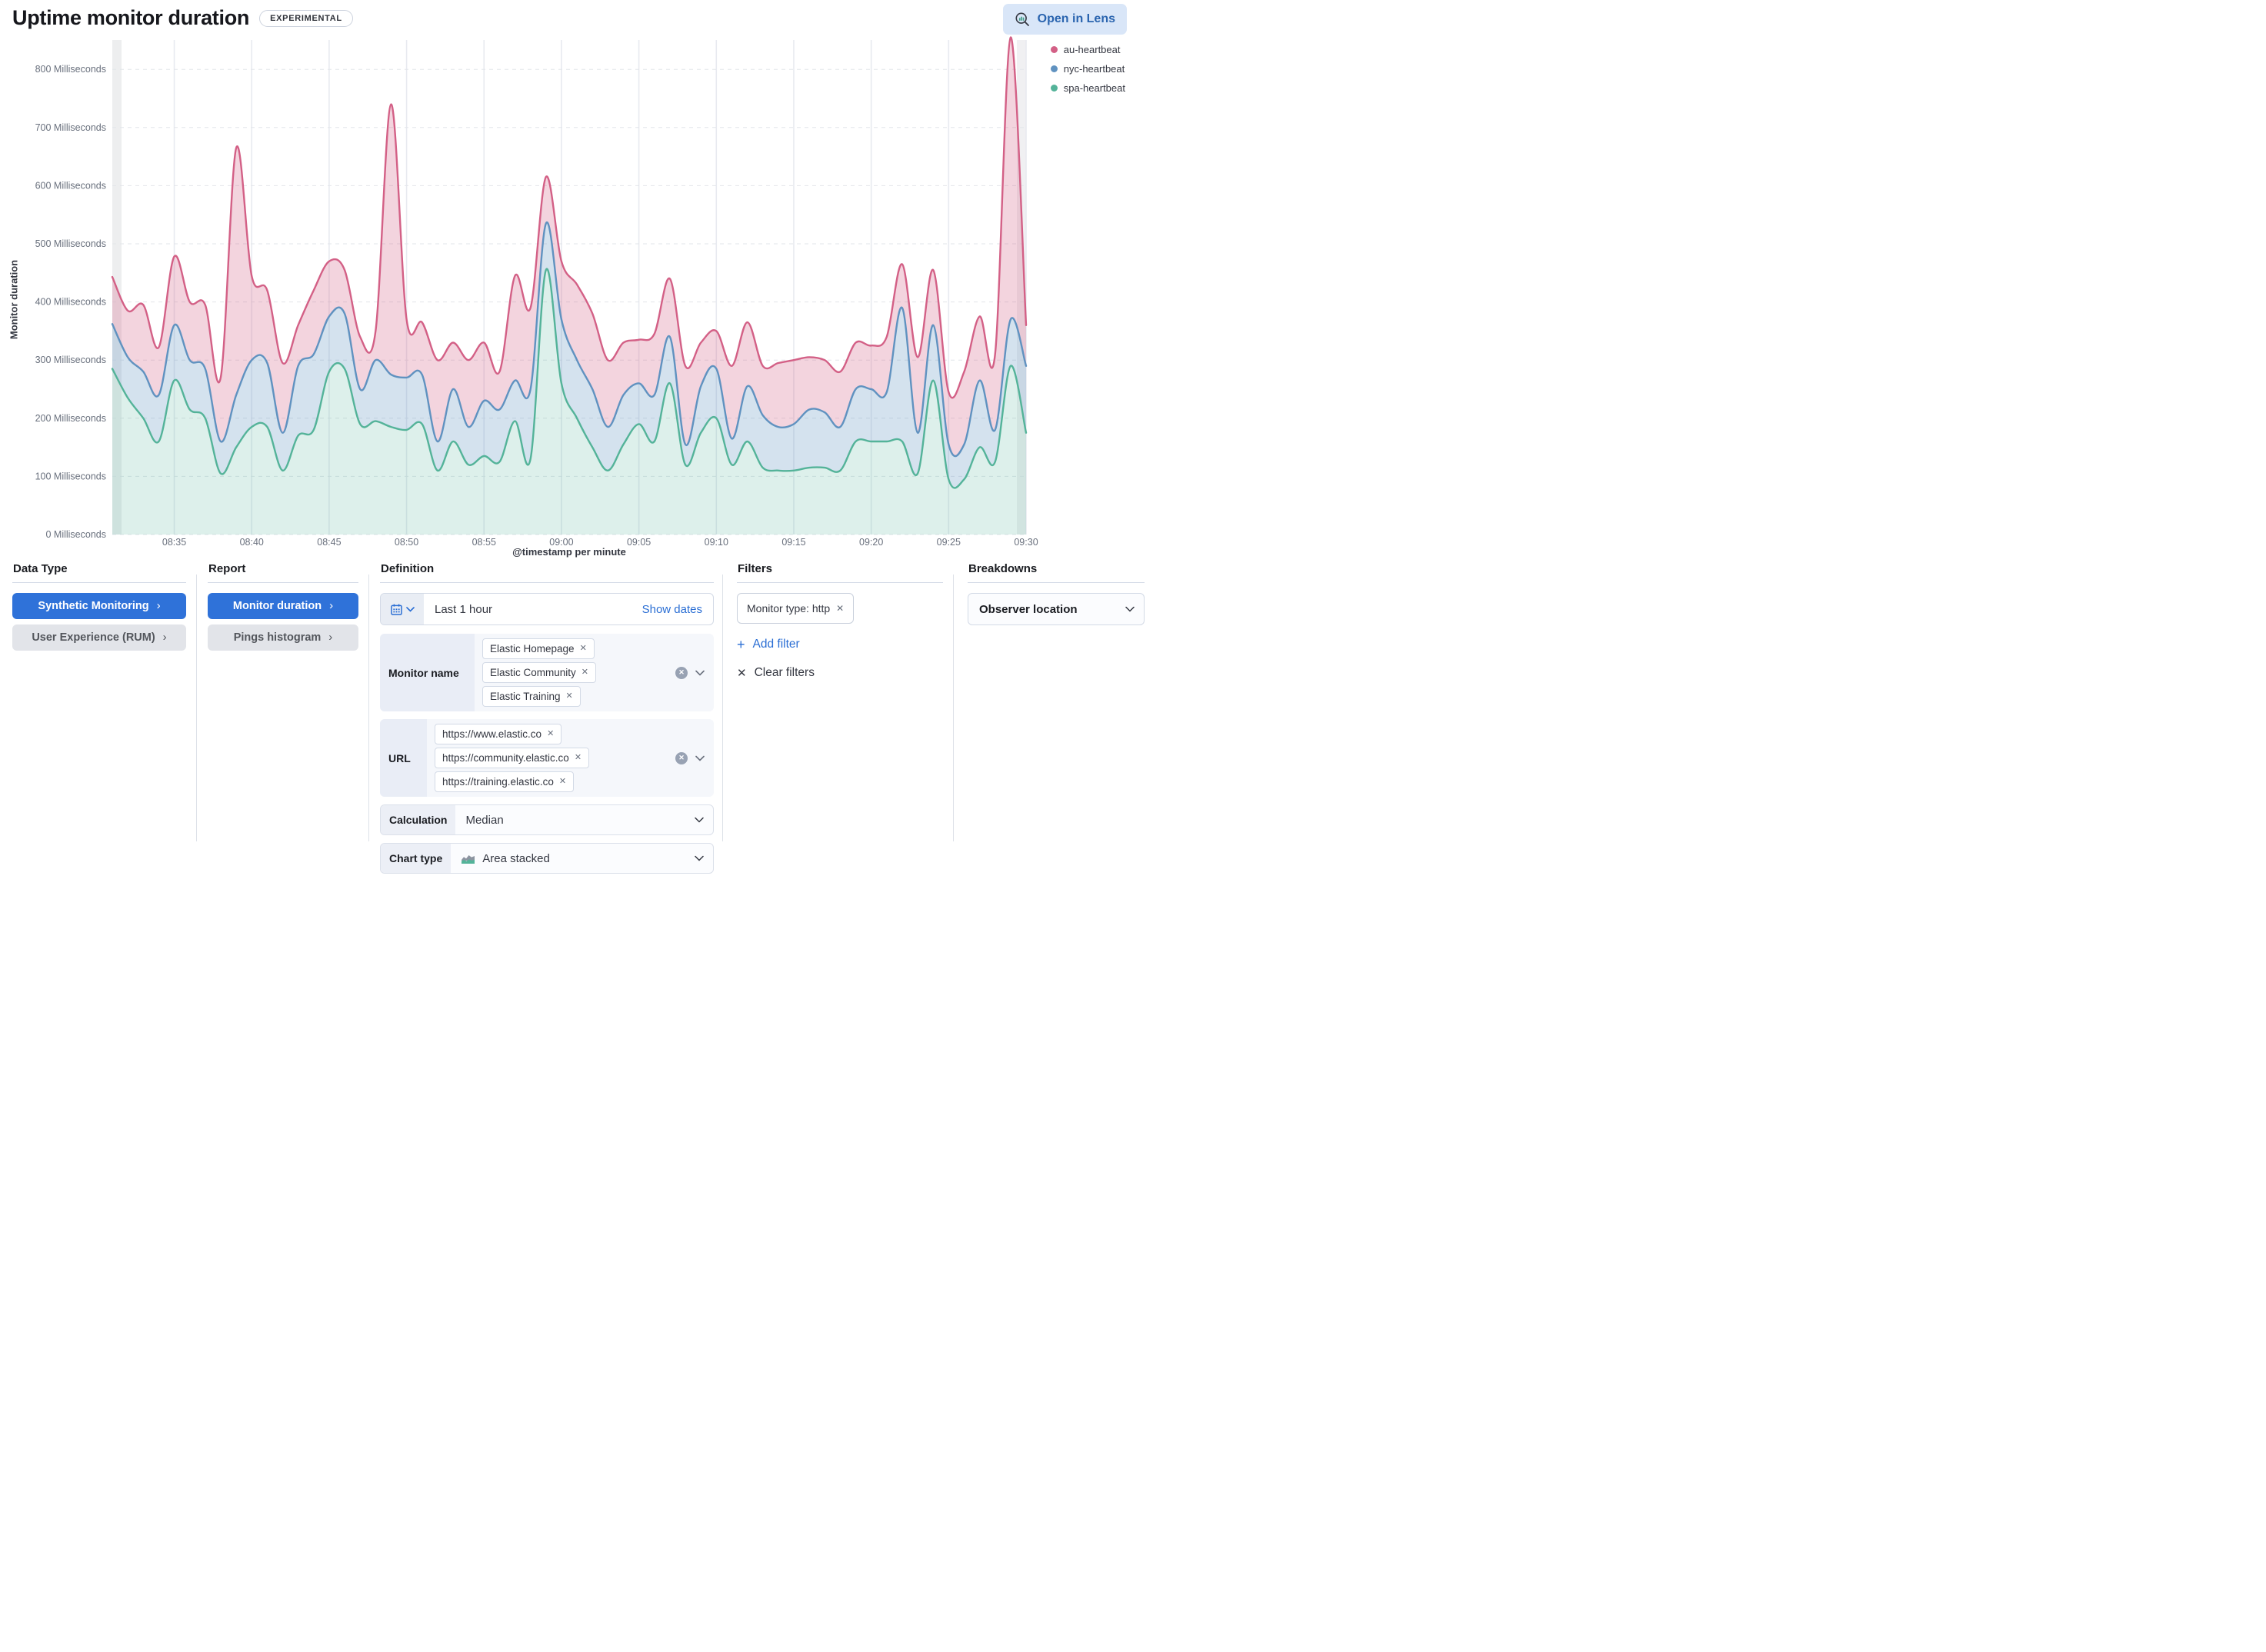 This screenshot has height=1652, width=2266. I want to click on svg-text: 08:55, so click(484, 542).